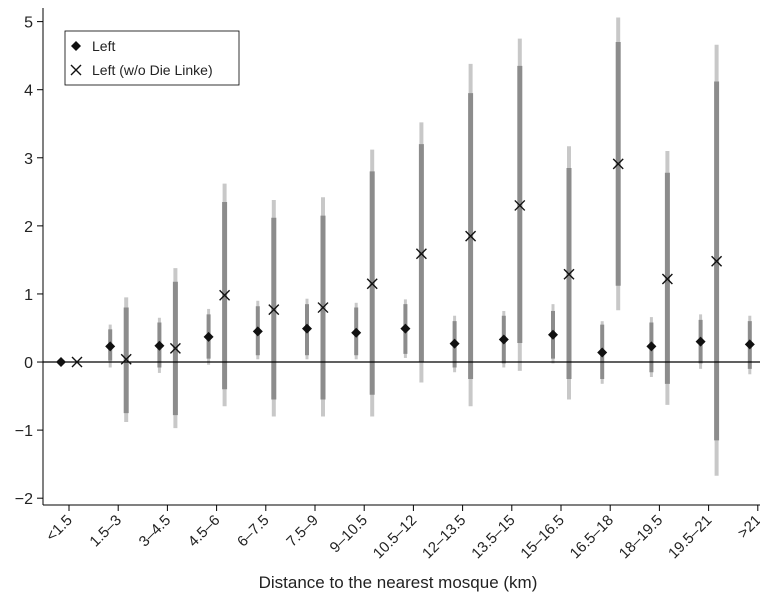 The width and height of the screenshot is (760, 600). What do you see at coordinates (59, 528) in the screenshot?
I see `x-tick-label: <1.5` at bounding box center [59, 528].